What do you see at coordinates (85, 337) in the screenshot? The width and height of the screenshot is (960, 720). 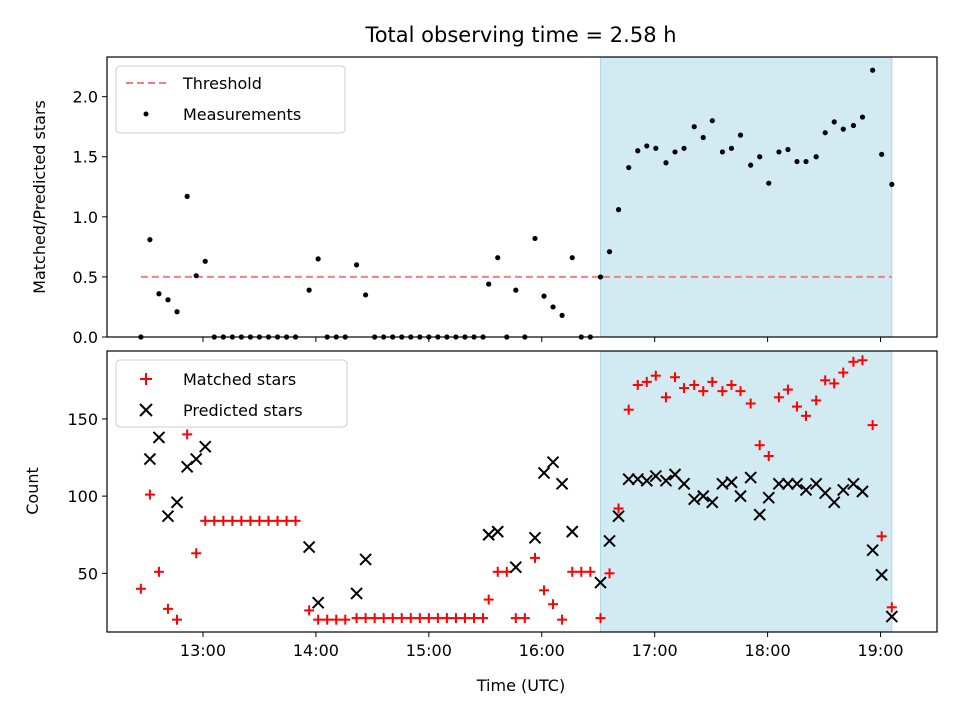 I see `y-tick-label: 0.0` at bounding box center [85, 337].